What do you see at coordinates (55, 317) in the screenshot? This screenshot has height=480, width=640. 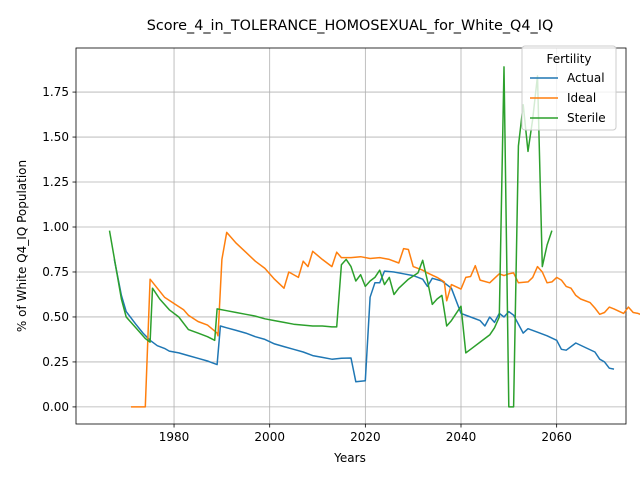 I see `y-tick-label: 0.50` at bounding box center [55, 317].